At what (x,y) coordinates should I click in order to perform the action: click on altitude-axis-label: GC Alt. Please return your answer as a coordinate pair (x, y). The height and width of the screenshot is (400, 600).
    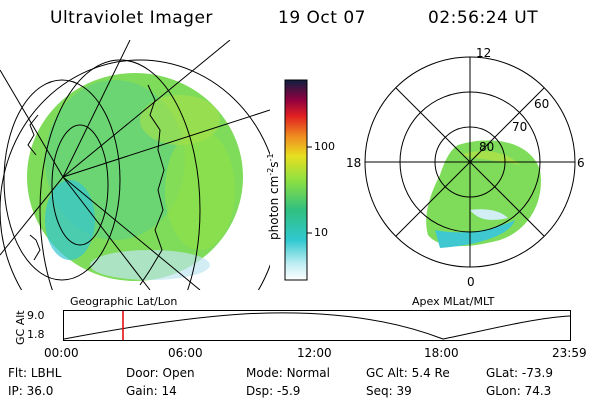
    Looking at the image, I should click on (20, 327).